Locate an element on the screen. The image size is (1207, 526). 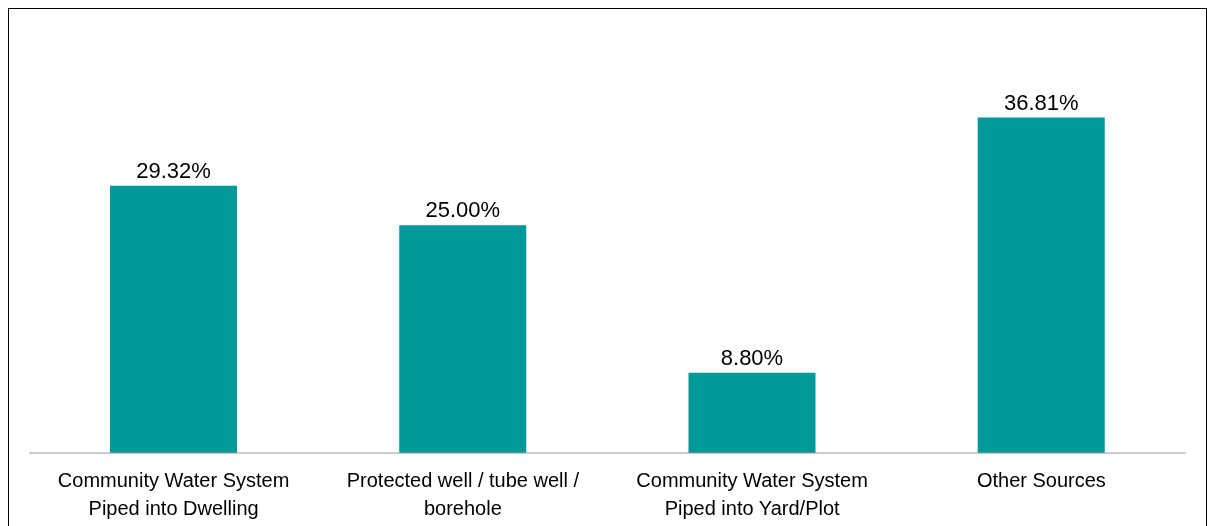
x-tick-label: Protected well / tube well / borehole is located at coordinates (463, 494).